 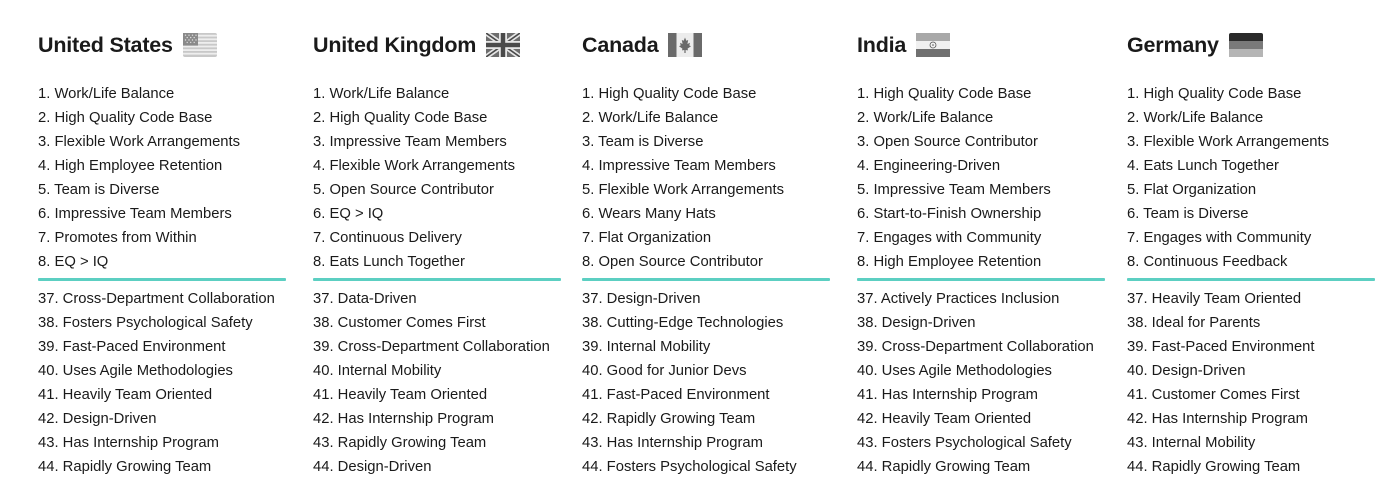 I want to click on india-flag-icon, so click(x=933, y=45).